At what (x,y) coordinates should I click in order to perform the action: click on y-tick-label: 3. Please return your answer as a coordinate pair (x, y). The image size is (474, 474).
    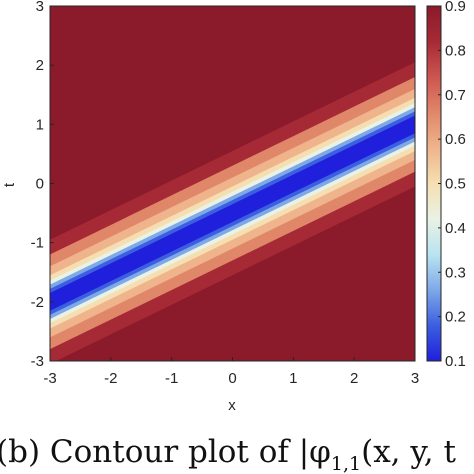
    Looking at the image, I should click on (40, 7).